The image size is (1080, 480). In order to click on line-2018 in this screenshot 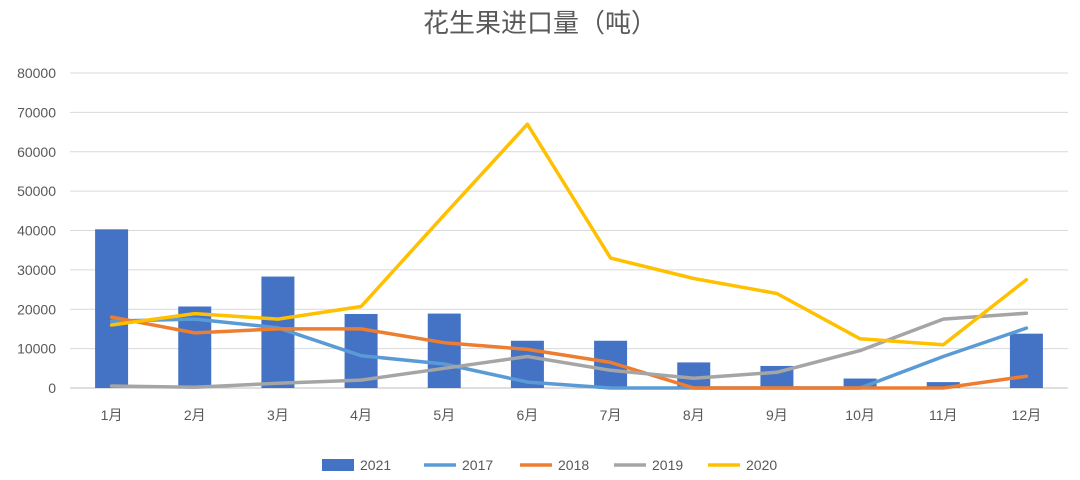, I will do `click(569, 352)`.